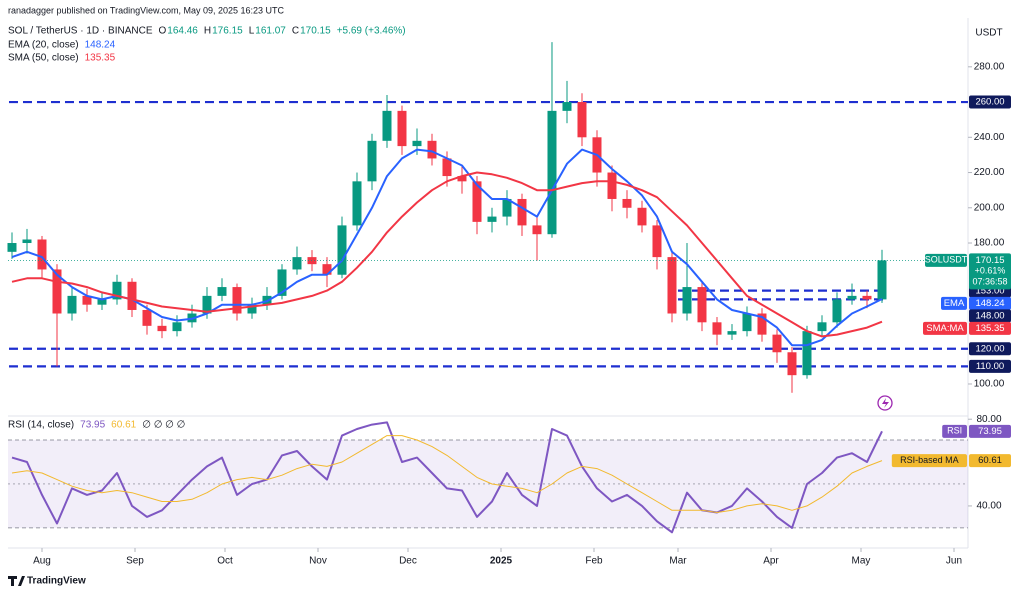 Image resolution: width=1024 pixels, height=595 pixels. I want to click on price-tag-label: 120.00, so click(989, 348).